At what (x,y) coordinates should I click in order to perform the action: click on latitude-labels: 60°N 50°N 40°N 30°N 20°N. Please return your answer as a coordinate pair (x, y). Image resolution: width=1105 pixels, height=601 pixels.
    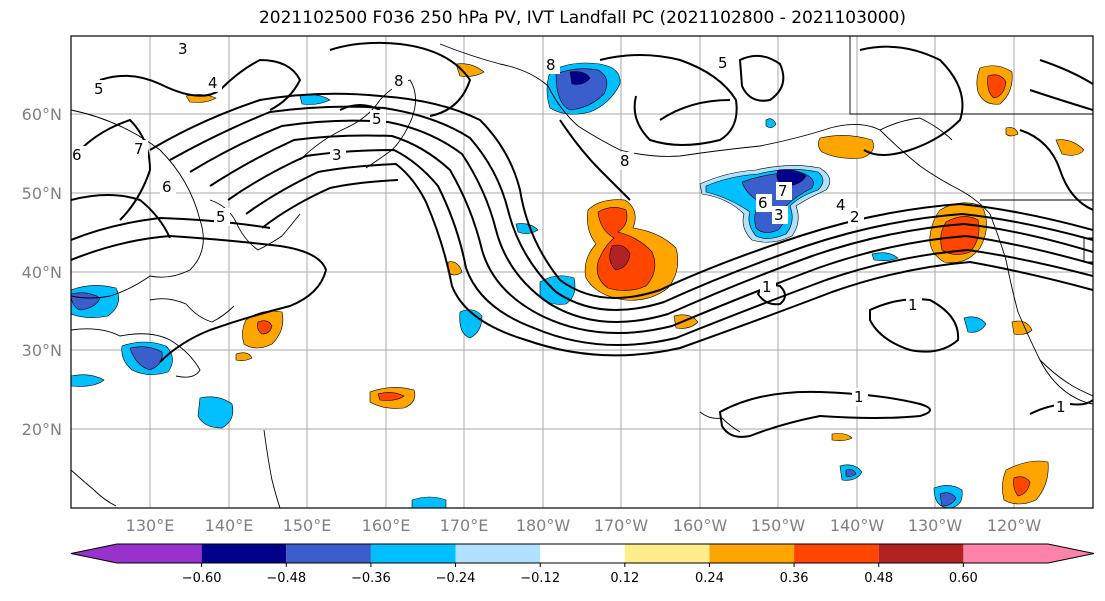
    Looking at the image, I should click on (42, 272).